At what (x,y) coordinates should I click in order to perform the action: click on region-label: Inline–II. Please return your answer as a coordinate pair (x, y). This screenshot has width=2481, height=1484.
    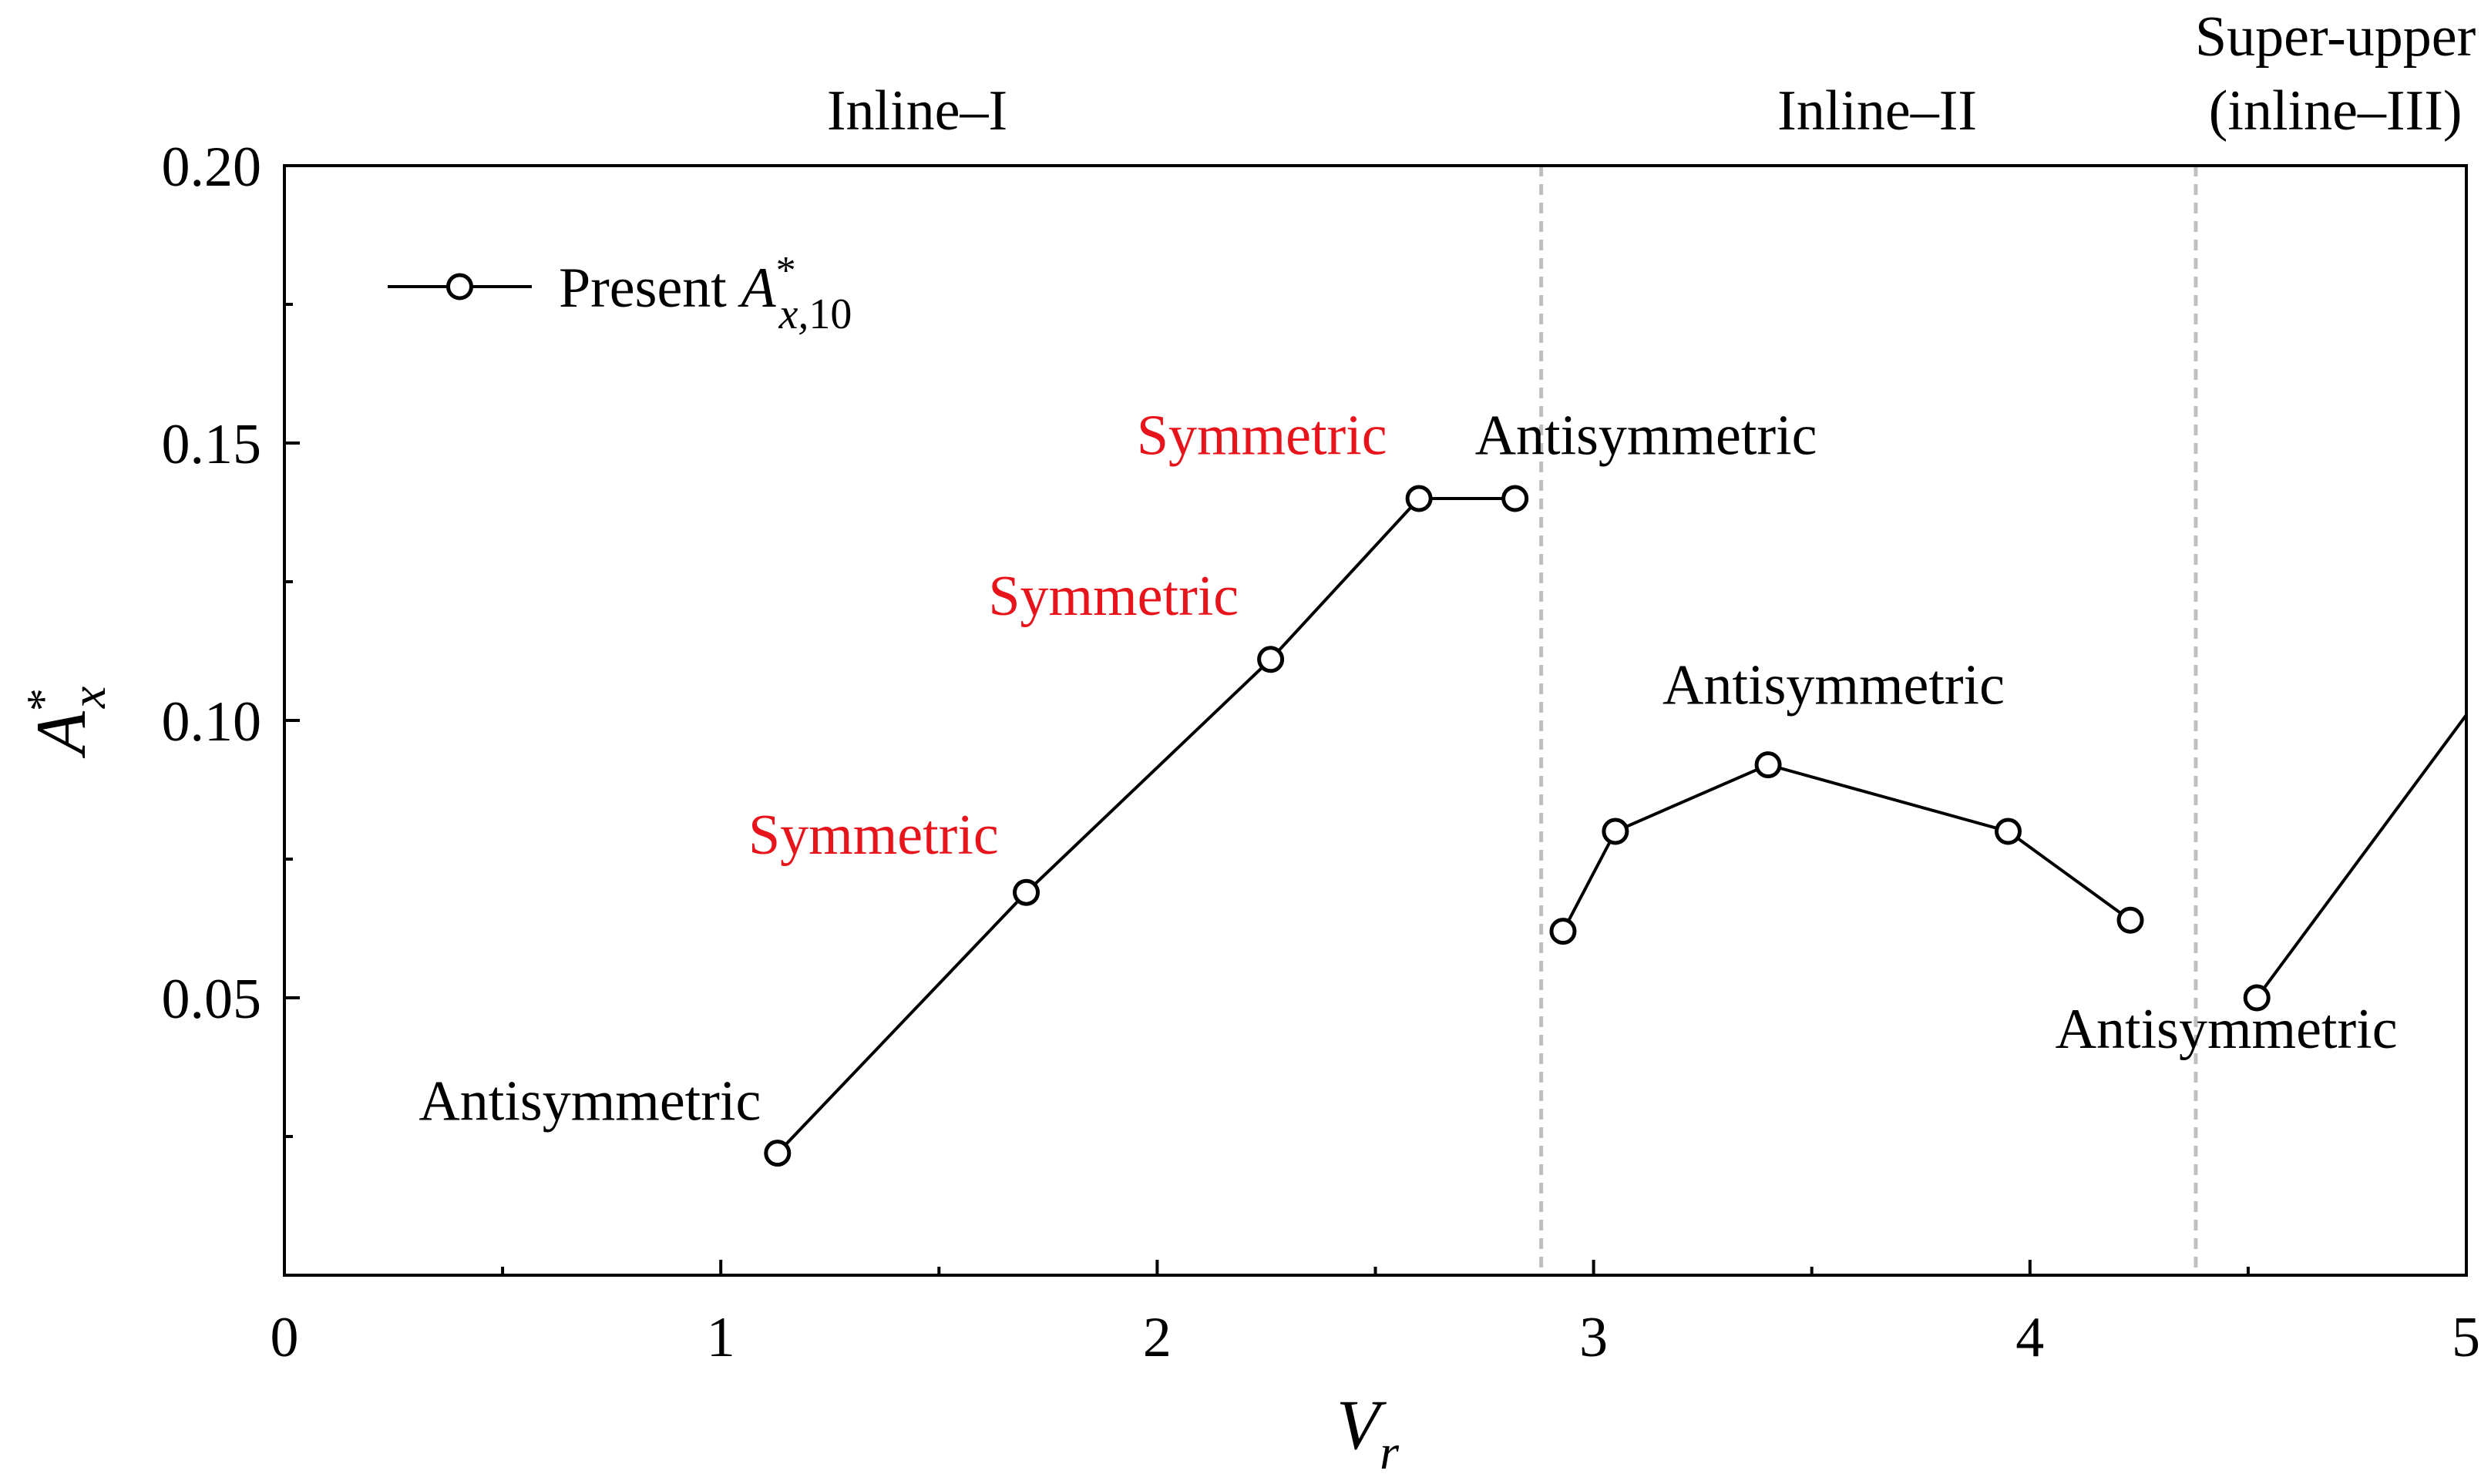
    Looking at the image, I should click on (1877, 111).